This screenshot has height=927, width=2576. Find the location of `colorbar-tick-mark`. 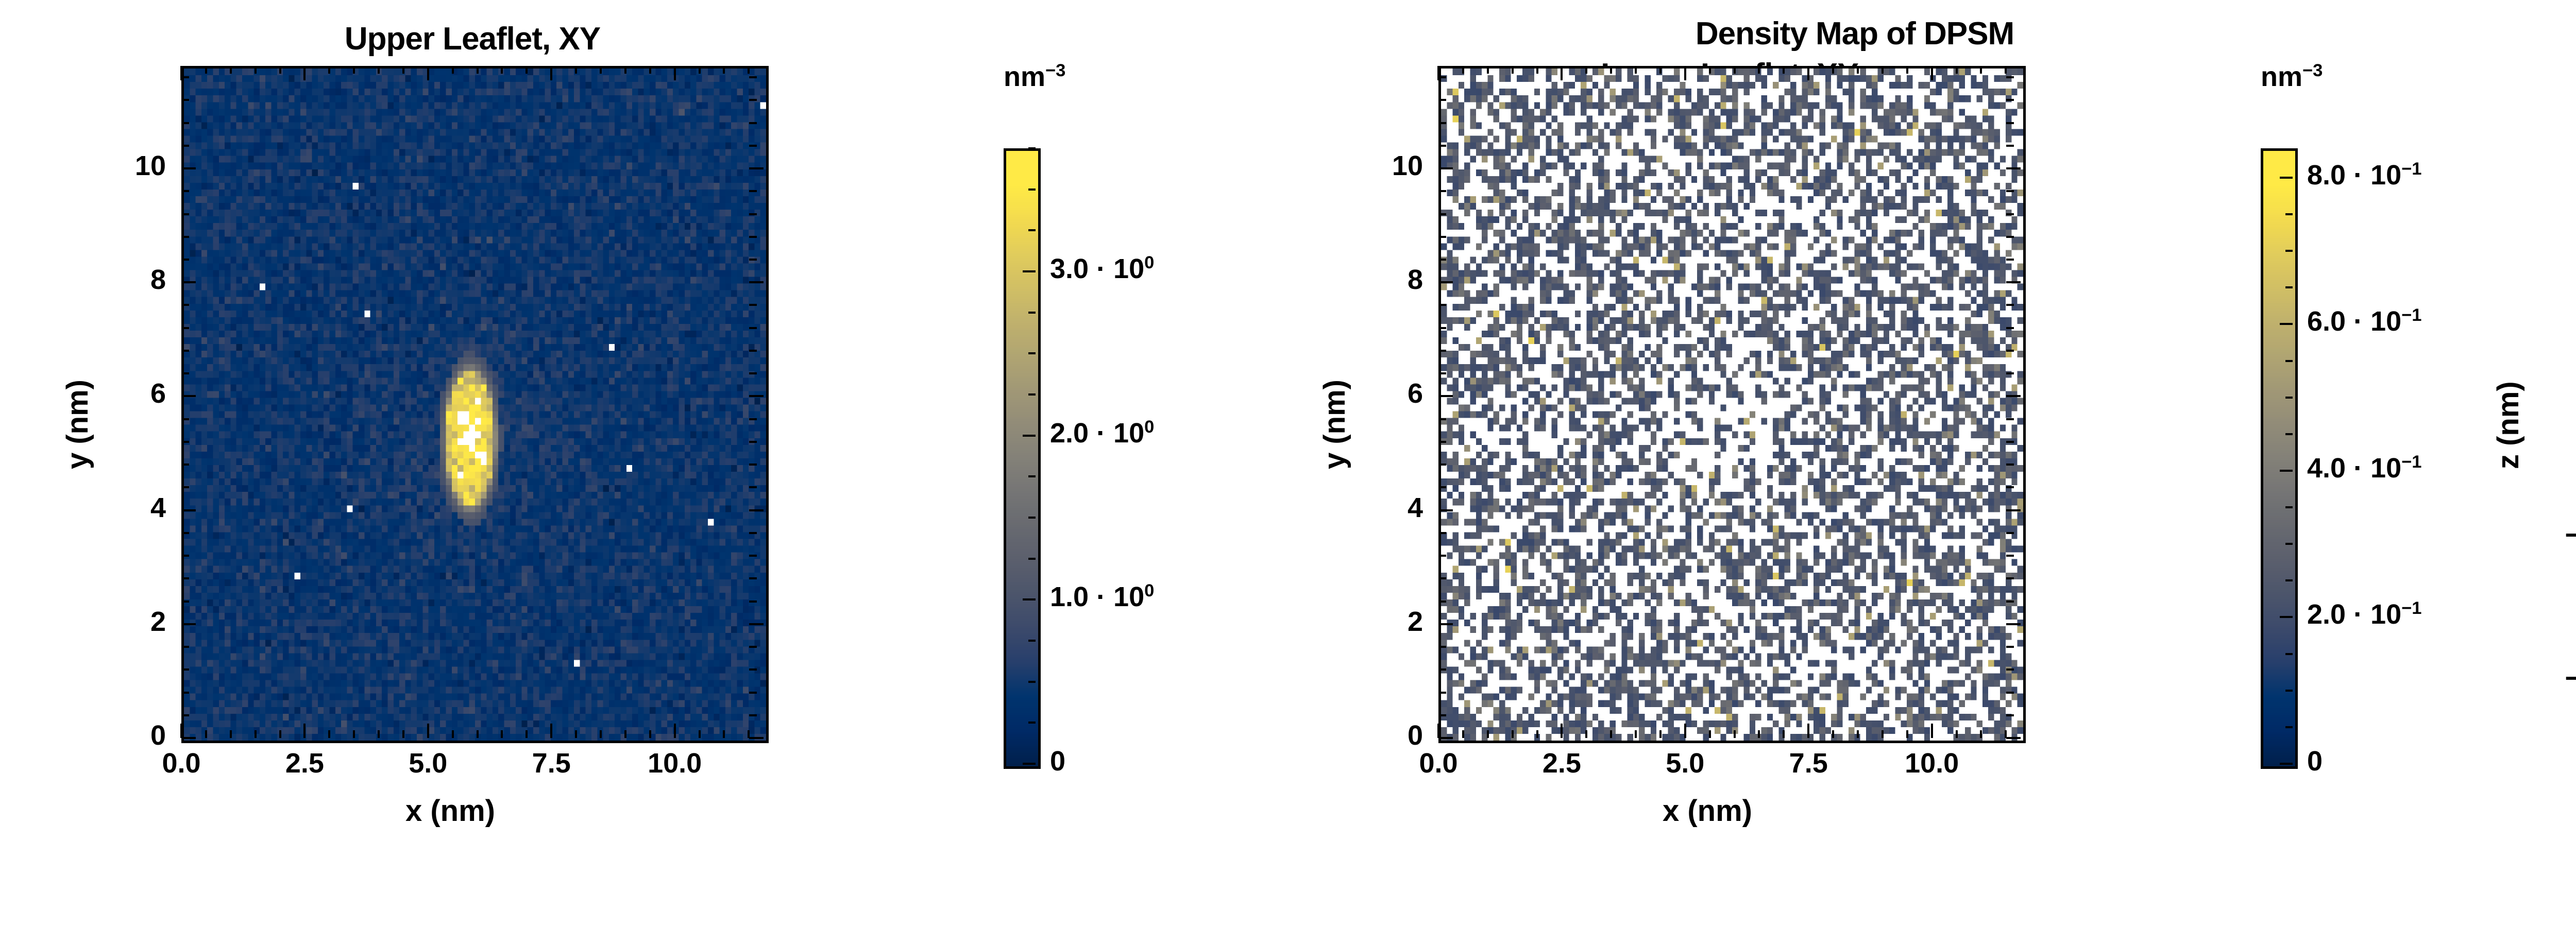

colorbar-tick-mark is located at coordinates (1029, 271).